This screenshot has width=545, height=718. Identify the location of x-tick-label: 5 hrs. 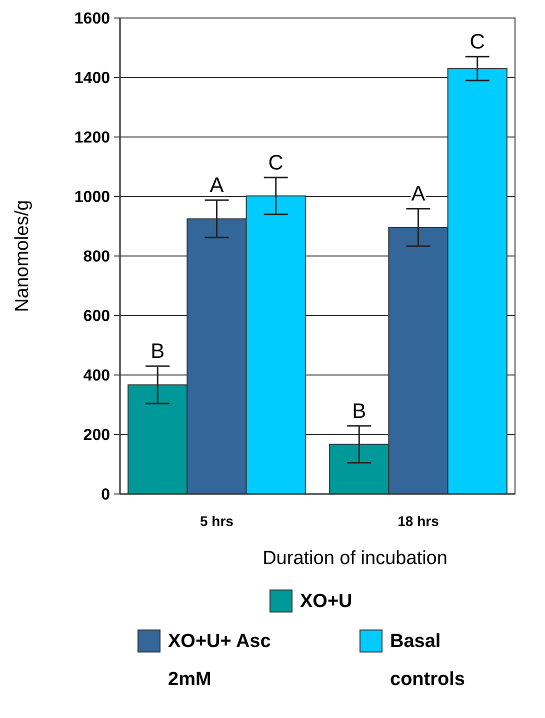
(217, 521).